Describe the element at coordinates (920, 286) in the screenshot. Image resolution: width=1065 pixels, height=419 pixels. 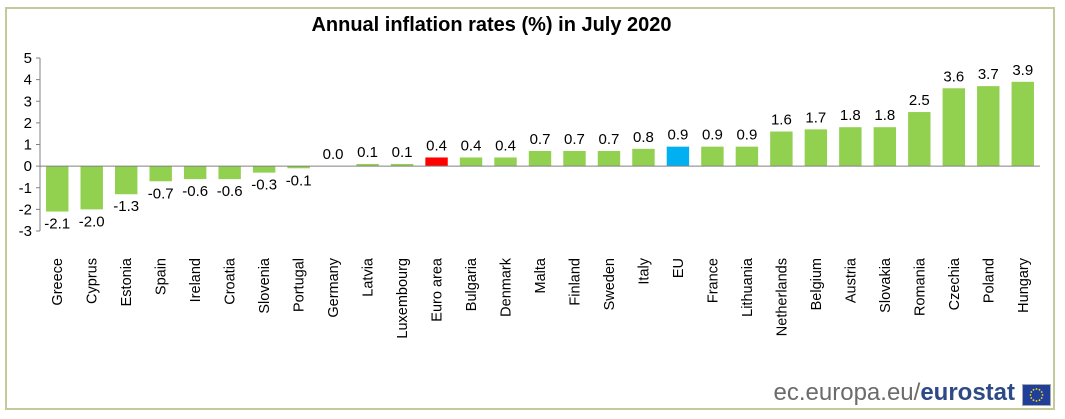
I see `x-tick-label: Romania` at that location.